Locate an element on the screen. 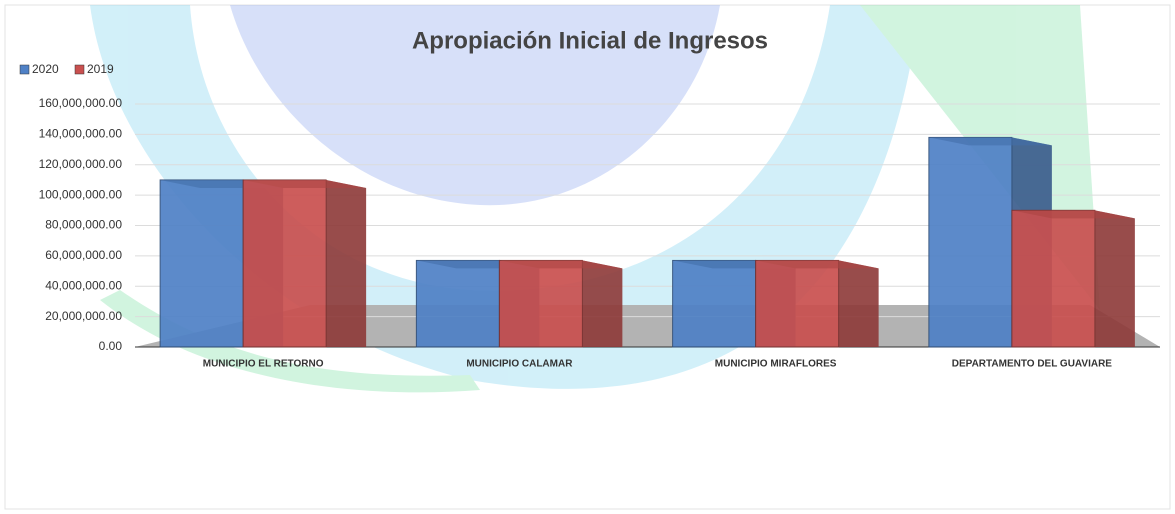 The image size is (1175, 514). y-tick-label: 140,000,000.00 is located at coordinates (81, 134).